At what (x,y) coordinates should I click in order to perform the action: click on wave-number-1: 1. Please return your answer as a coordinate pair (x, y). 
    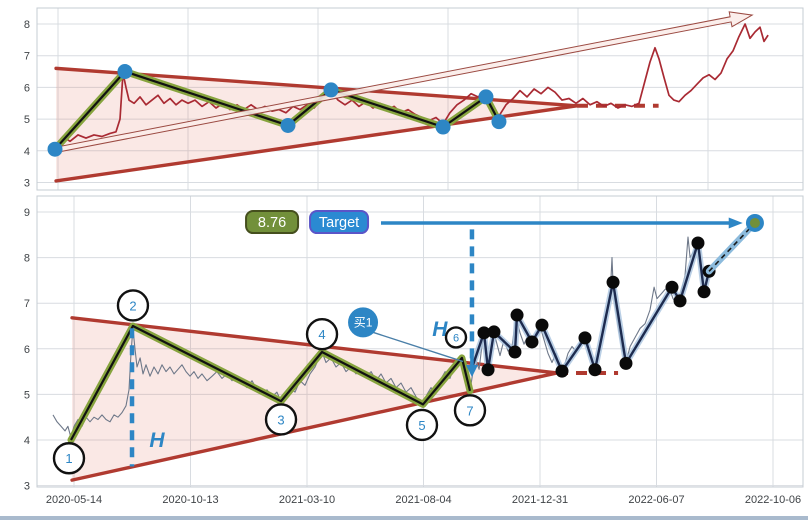
    Looking at the image, I should click on (69, 458).